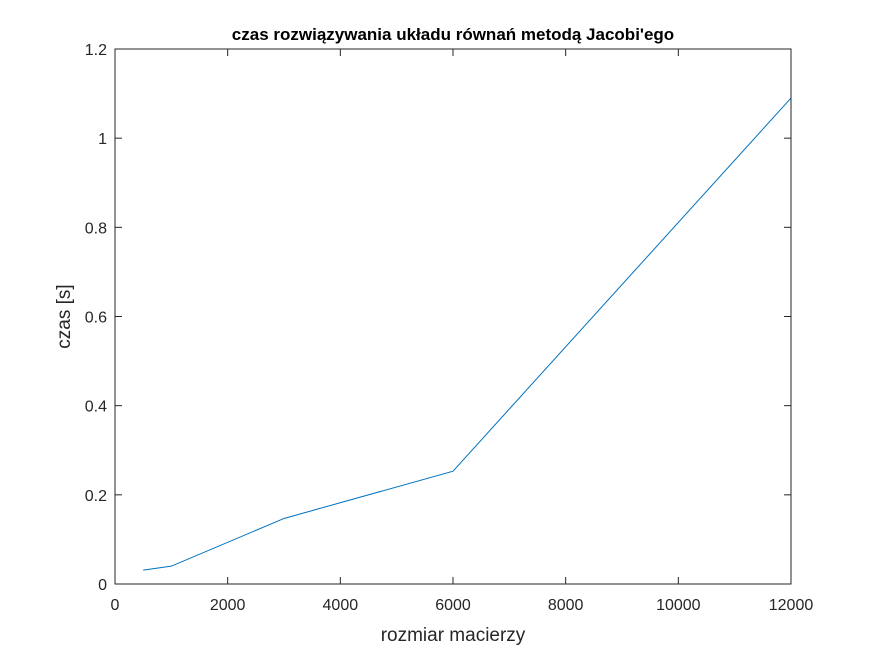 The height and width of the screenshot is (656, 875). I want to click on y-tick-label: 0.2, so click(96, 496).